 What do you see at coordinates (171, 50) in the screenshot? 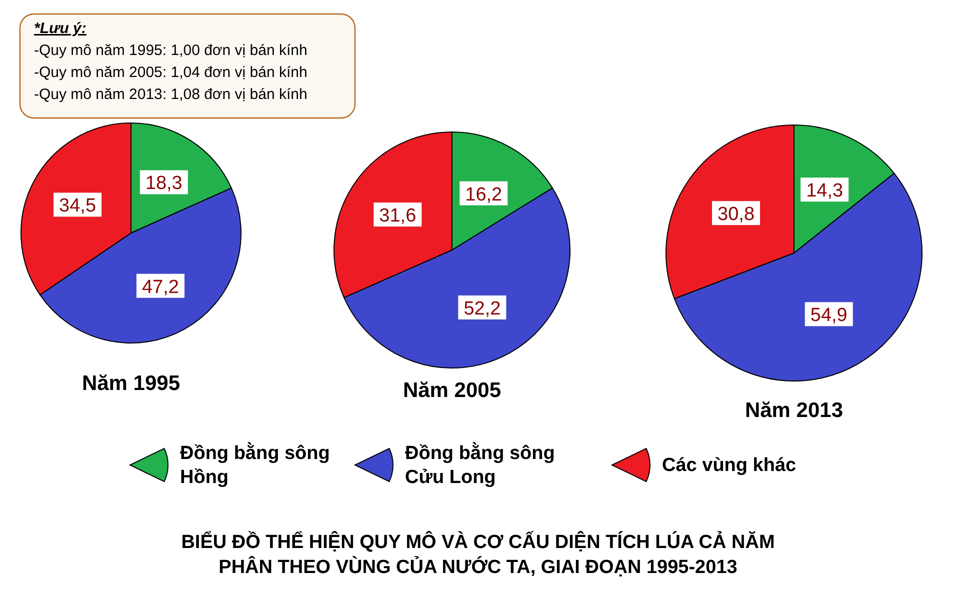
I see `text: -Quy mô năm 1995: 1,00 đơn vị bán kính` at bounding box center [171, 50].